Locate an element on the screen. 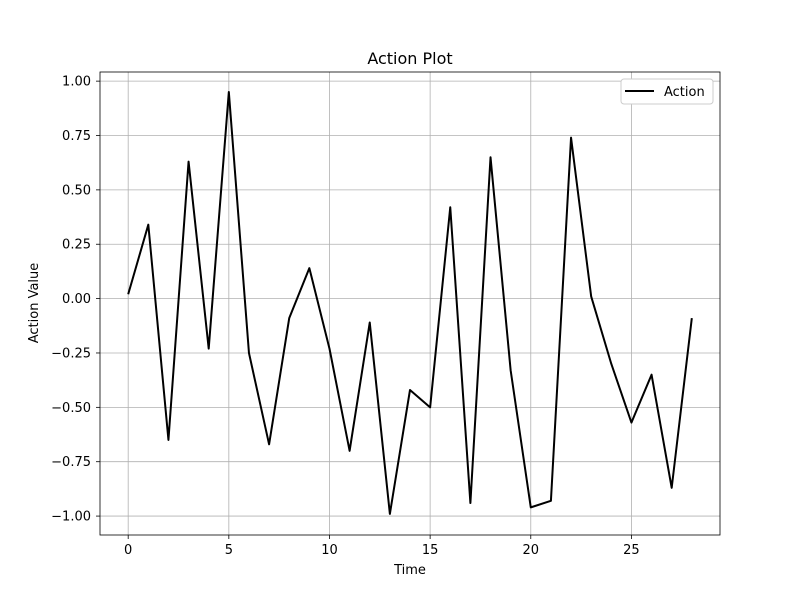 This screenshot has height=600, width=800. legend: Action is located at coordinates (667, 91).